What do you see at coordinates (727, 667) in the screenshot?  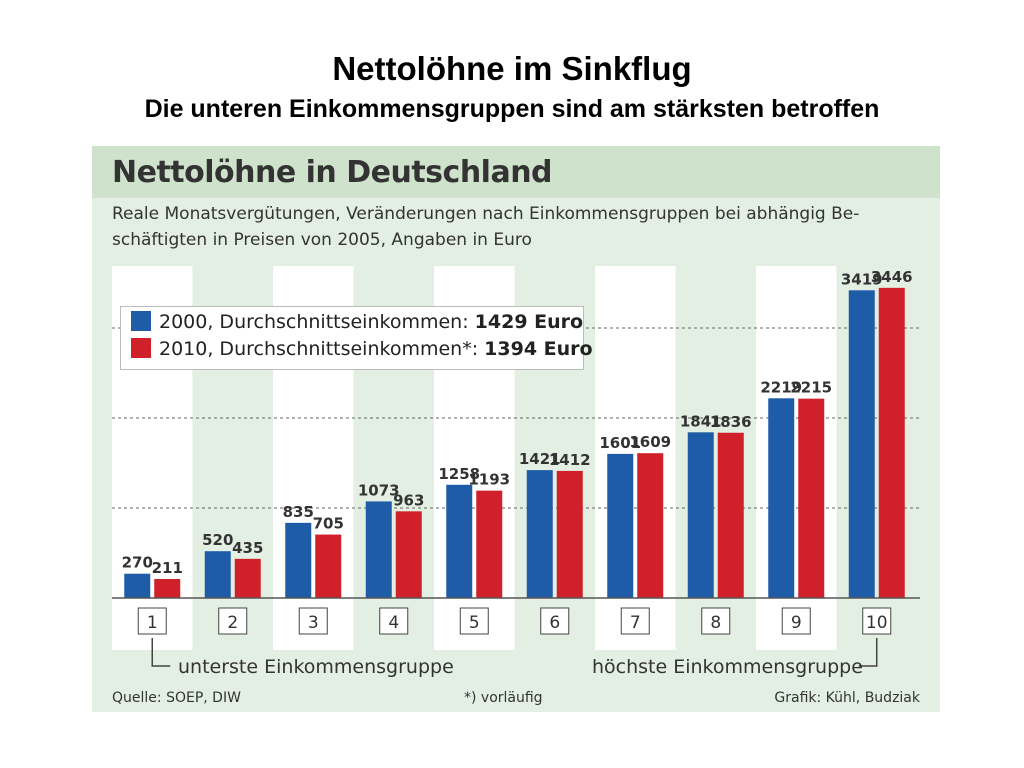 I see `x-label-highest-group: höchste Einkommensgruppe` at bounding box center [727, 667].